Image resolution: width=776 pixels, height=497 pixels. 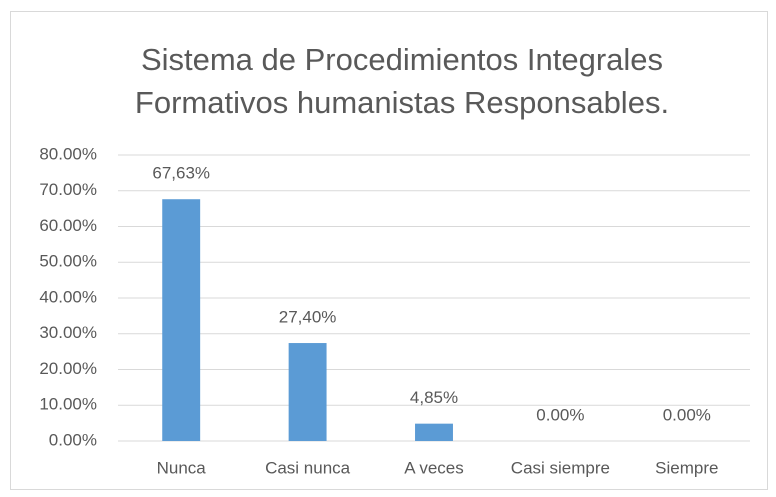 I want to click on y-tick-label: 10.00%, so click(x=68, y=404).